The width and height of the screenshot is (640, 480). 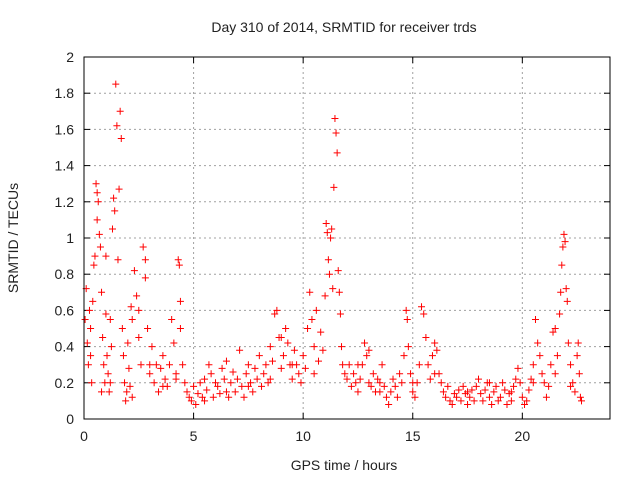 What do you see at coordinates (65, 347) in the screenshot?
I see `y-tick-label: 0.4` at bounding box center [65, 347].